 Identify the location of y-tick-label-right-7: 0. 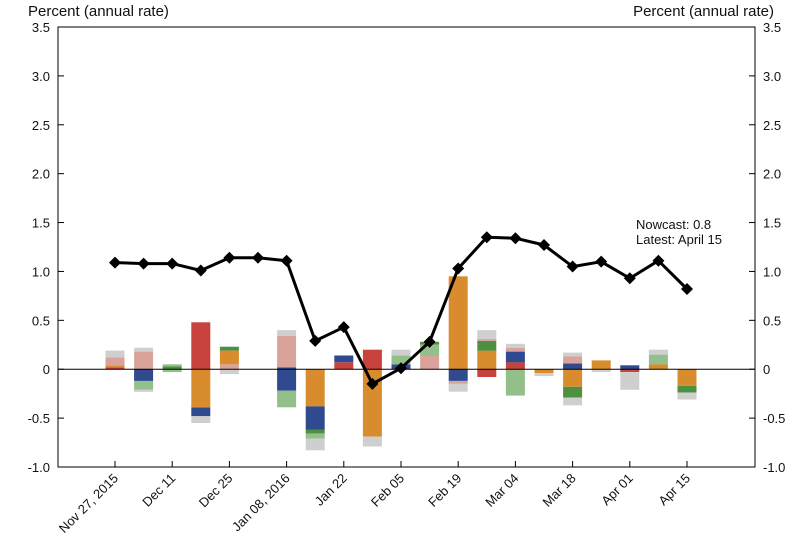
(766, 369).